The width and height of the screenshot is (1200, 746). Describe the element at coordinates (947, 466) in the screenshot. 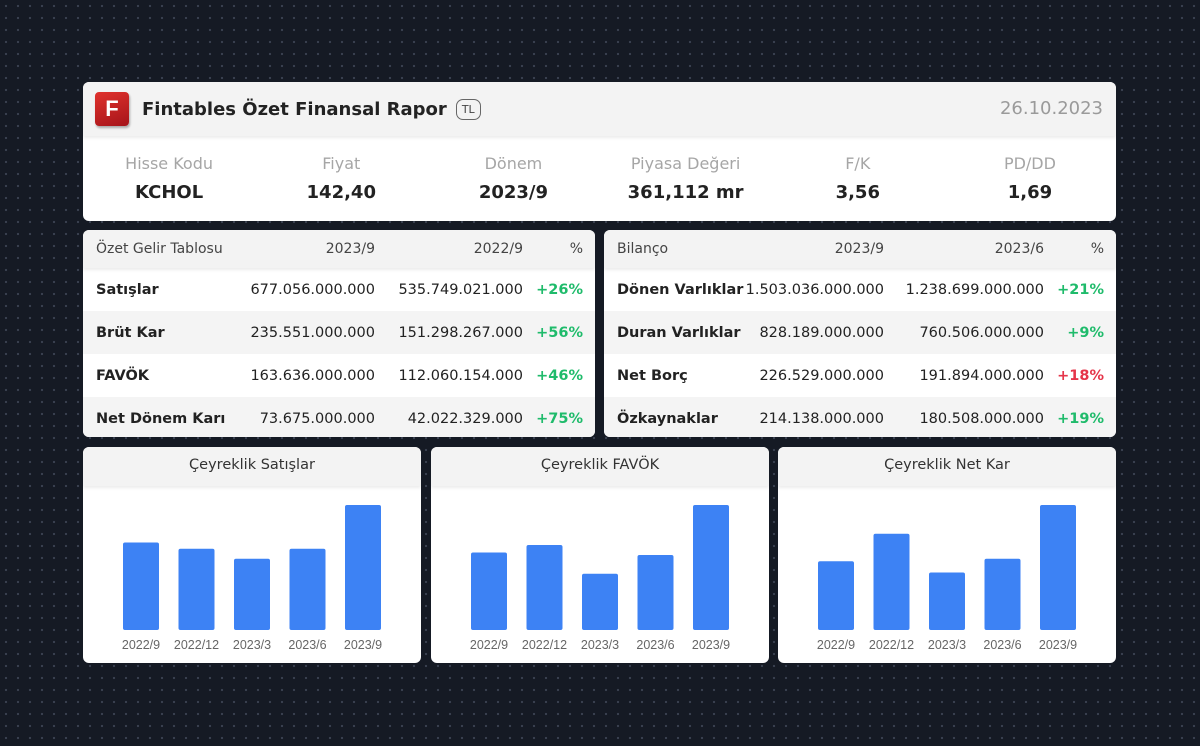

I see `chart-title: Çeyreklik Net Kar` at that location.